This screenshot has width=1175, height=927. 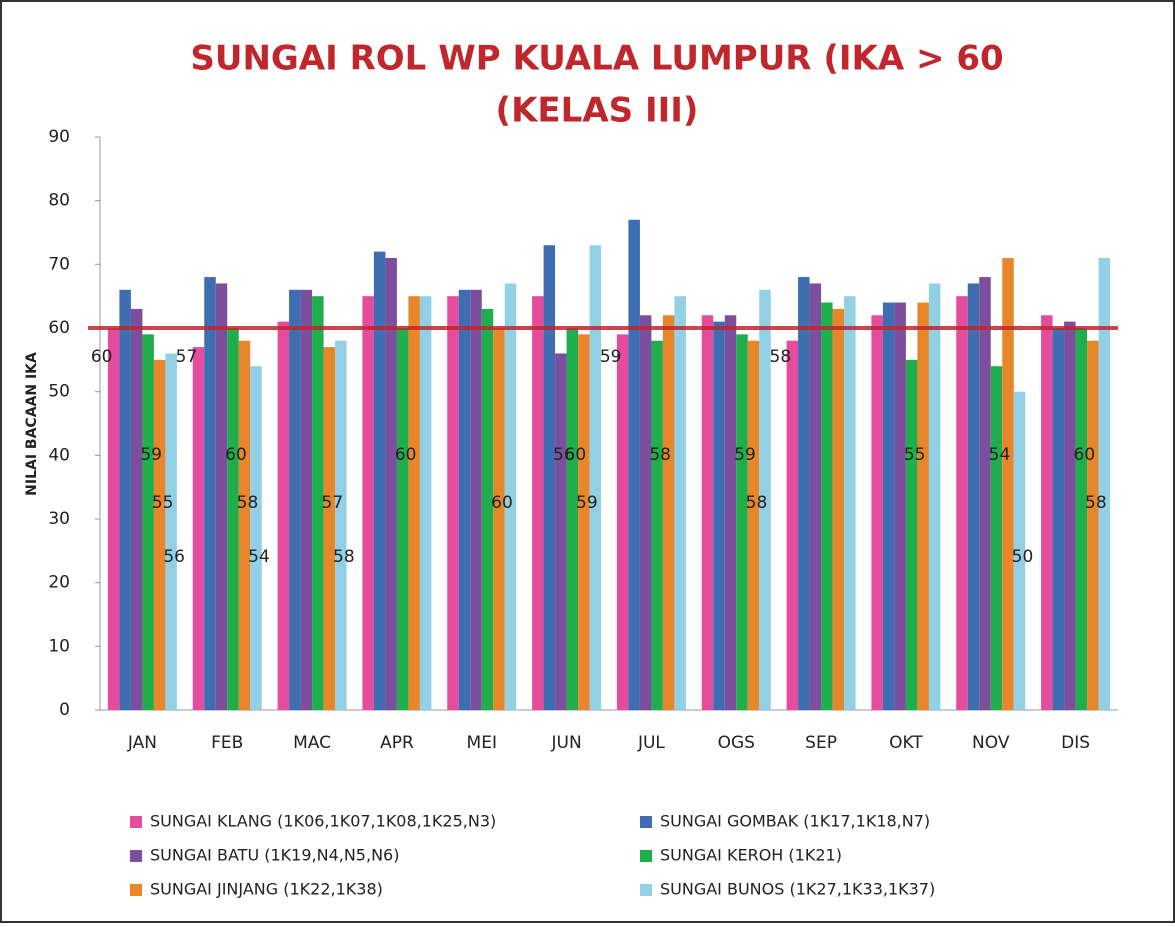 I want to click on x-tick-label: JUN, so click(x=565, y=743).